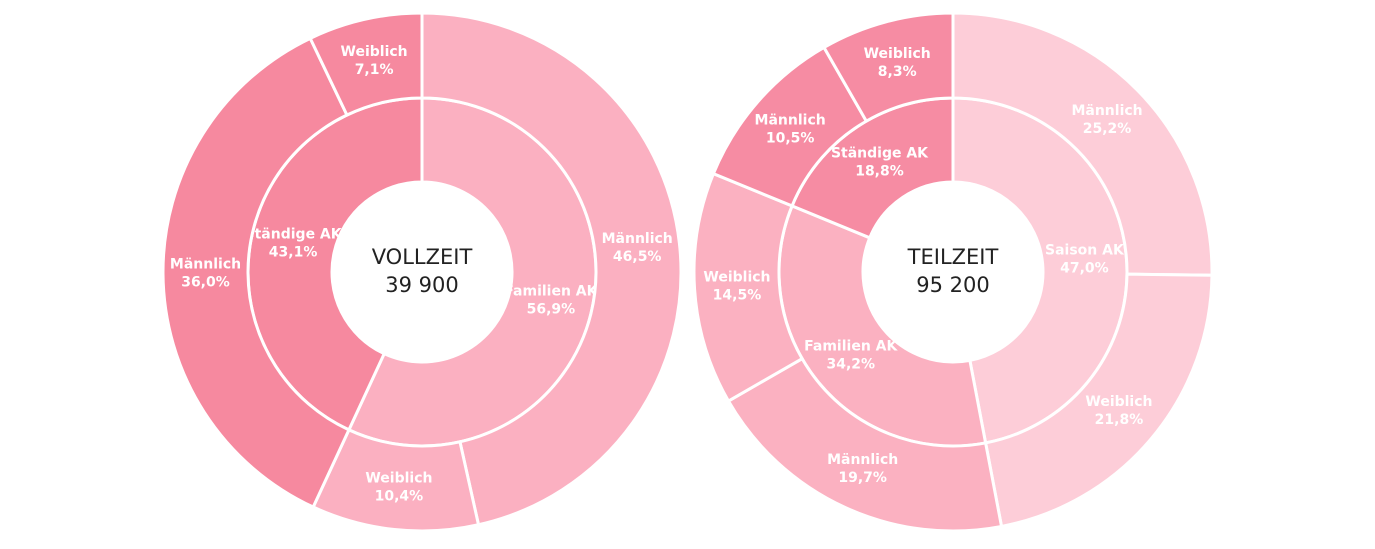  What do you see at coordinates (897, 72) in the screenshot?
I see `segment-value: 8,3%` at bounding box center [897, 72].